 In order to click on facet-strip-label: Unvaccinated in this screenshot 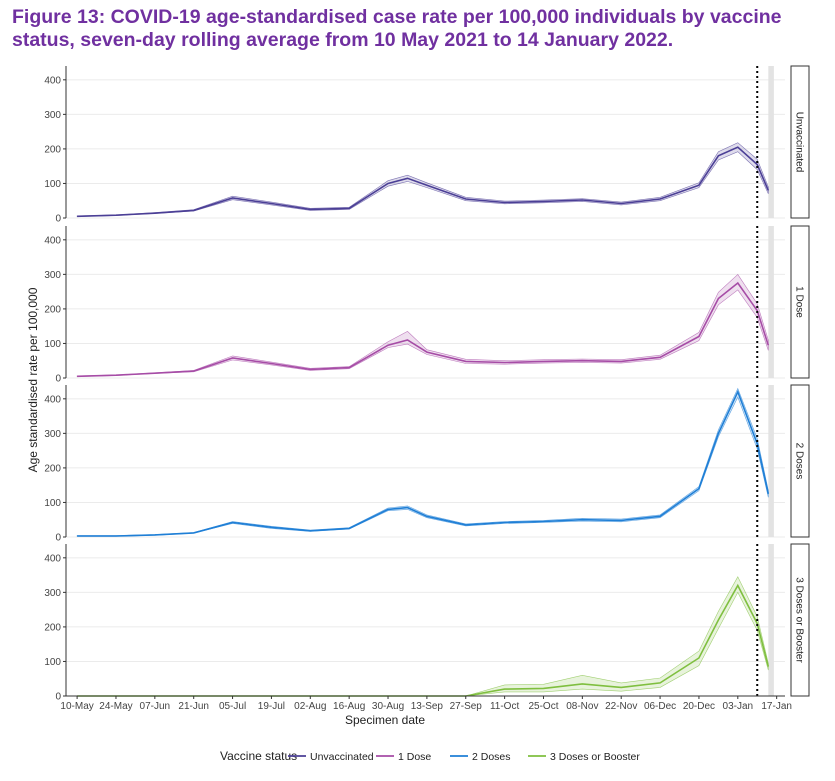, I will do `click(799, 142)`.